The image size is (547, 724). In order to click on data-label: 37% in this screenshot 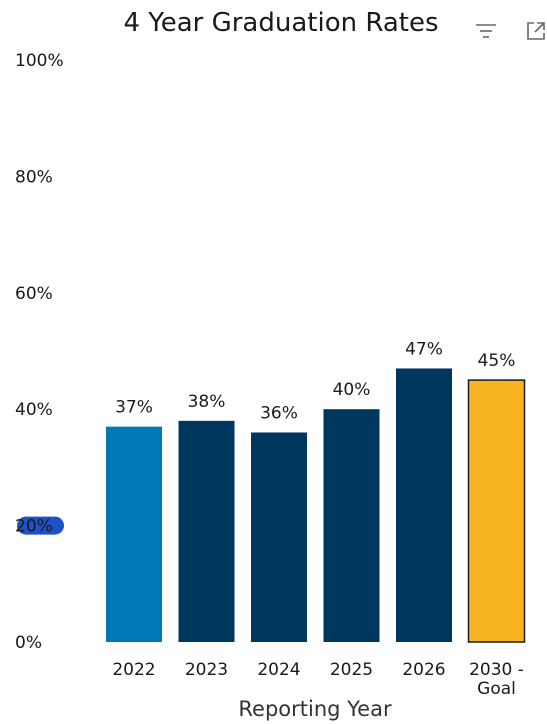, I will do `click(134, 408)`.